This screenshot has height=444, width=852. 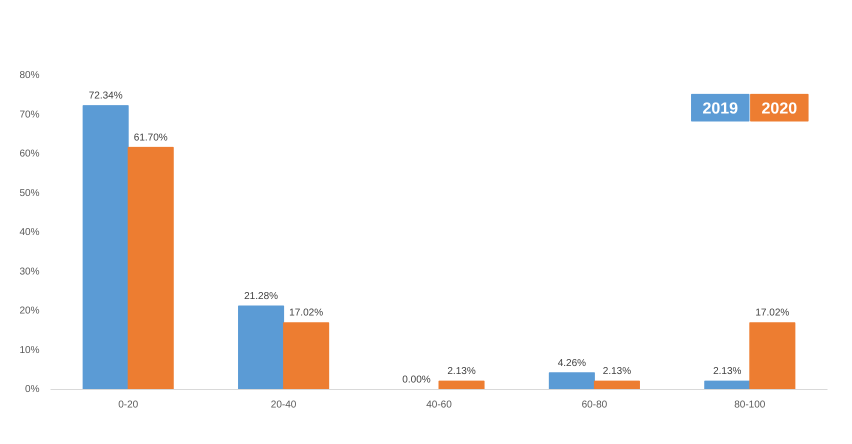 I want to click on x-tick-label: 60-80, so click(x=595, y=405).